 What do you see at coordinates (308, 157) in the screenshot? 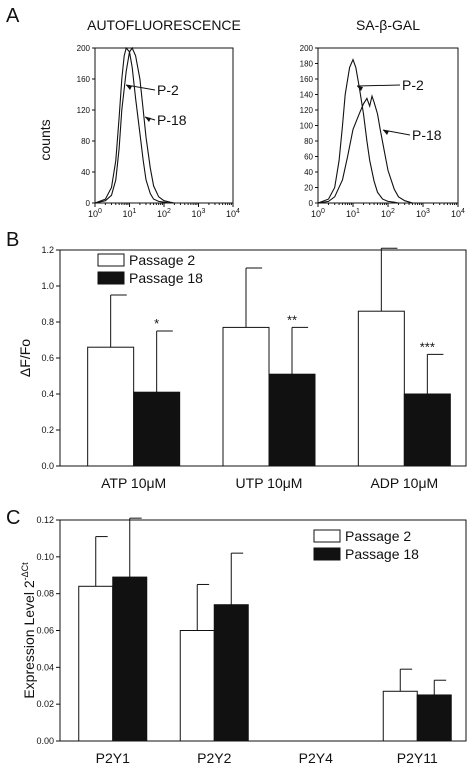
I see `y-tick-label: 60` at bounding box center [308, 157].